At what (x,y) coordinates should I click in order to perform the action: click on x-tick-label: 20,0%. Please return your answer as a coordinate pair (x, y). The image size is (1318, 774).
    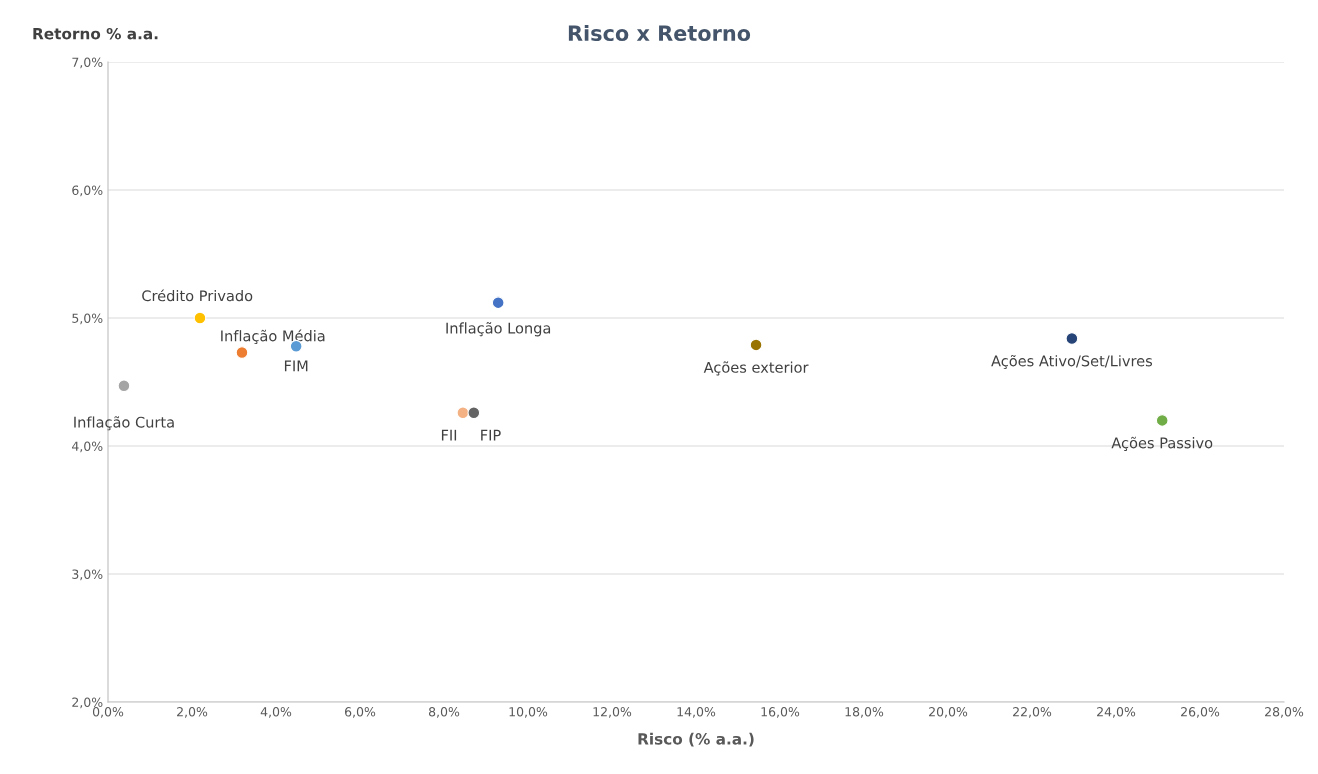
    Looking at the image, I should click on (948, 712).